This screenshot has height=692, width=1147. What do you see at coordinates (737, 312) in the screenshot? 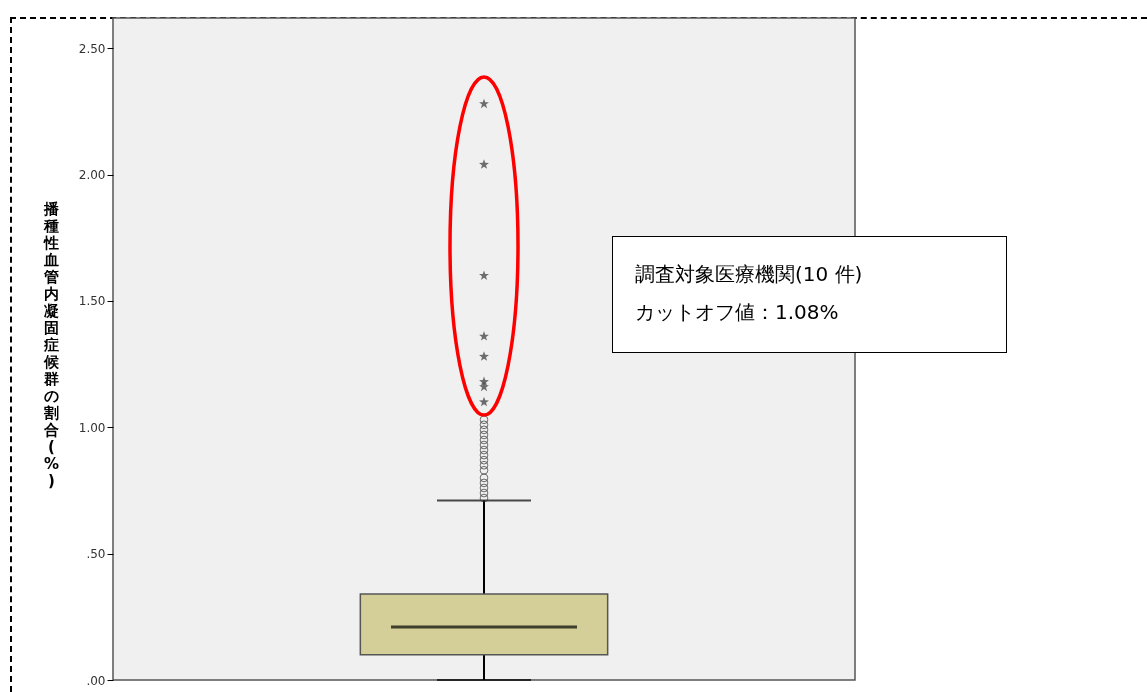
I see `annotation: カットオフ値：1.08%` at bounding box center [737, 312].